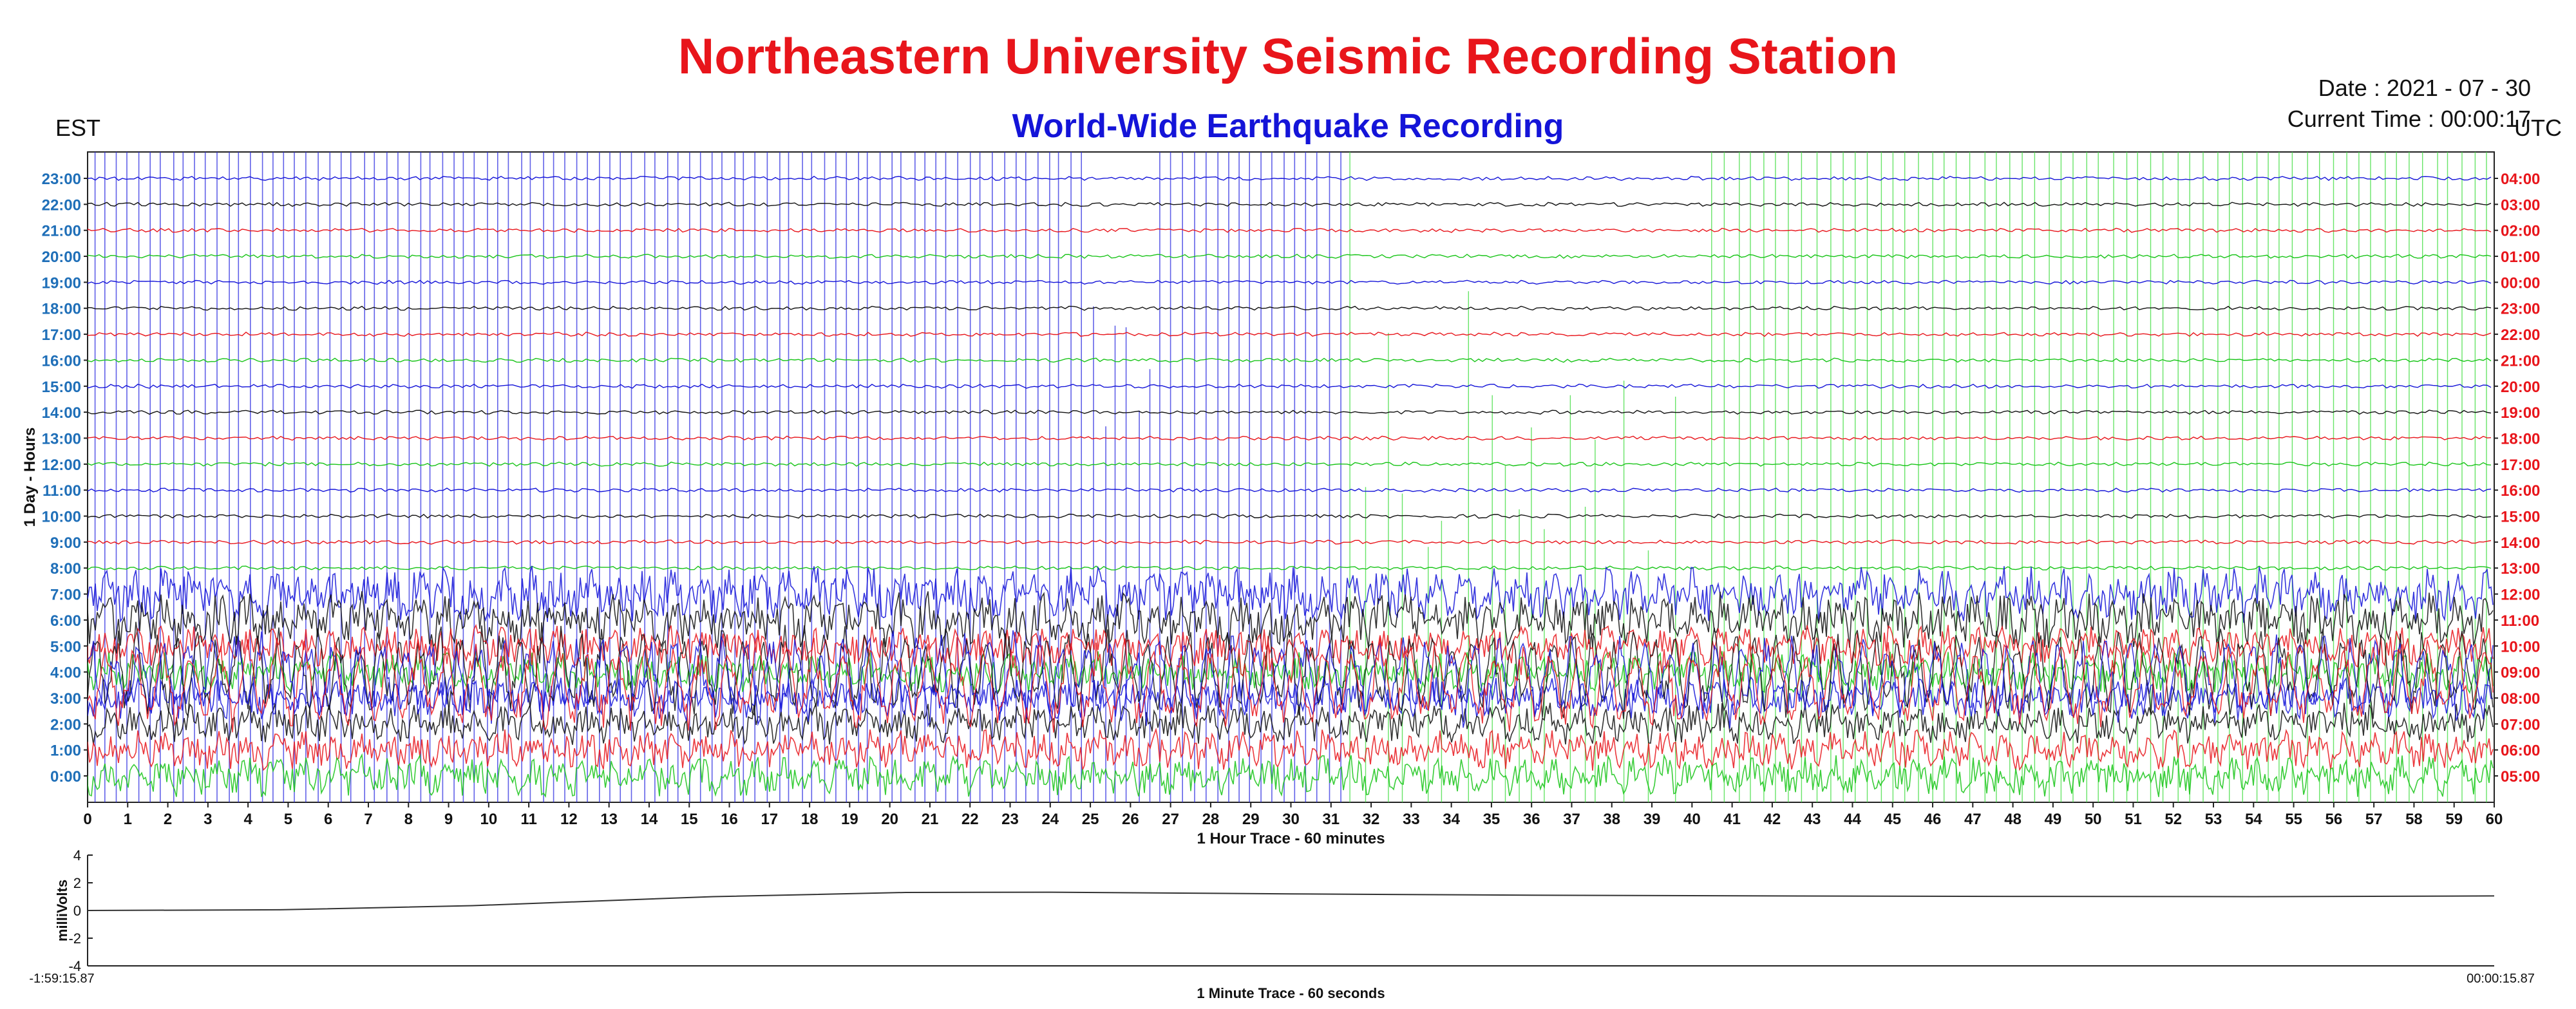 The width and height of the screenshot is (2576, 1009). I want to click on y-tick-label-est: 16:00, so click(62, 361).